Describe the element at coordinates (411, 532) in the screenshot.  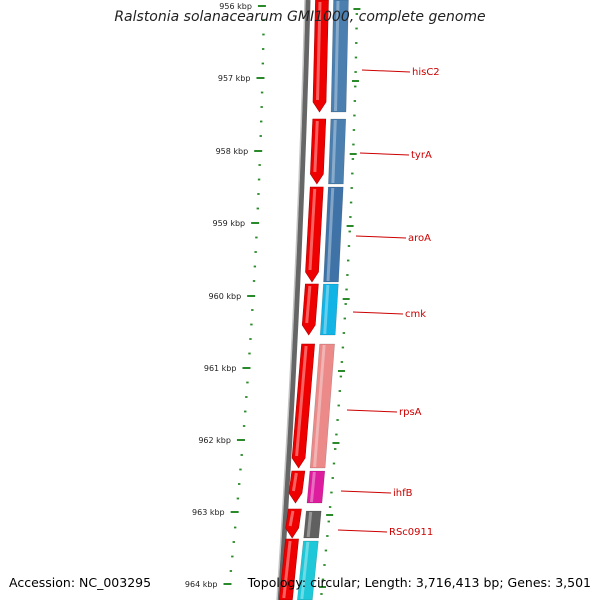
I see `gene-label-rsc0911: RSc0911` at that location.